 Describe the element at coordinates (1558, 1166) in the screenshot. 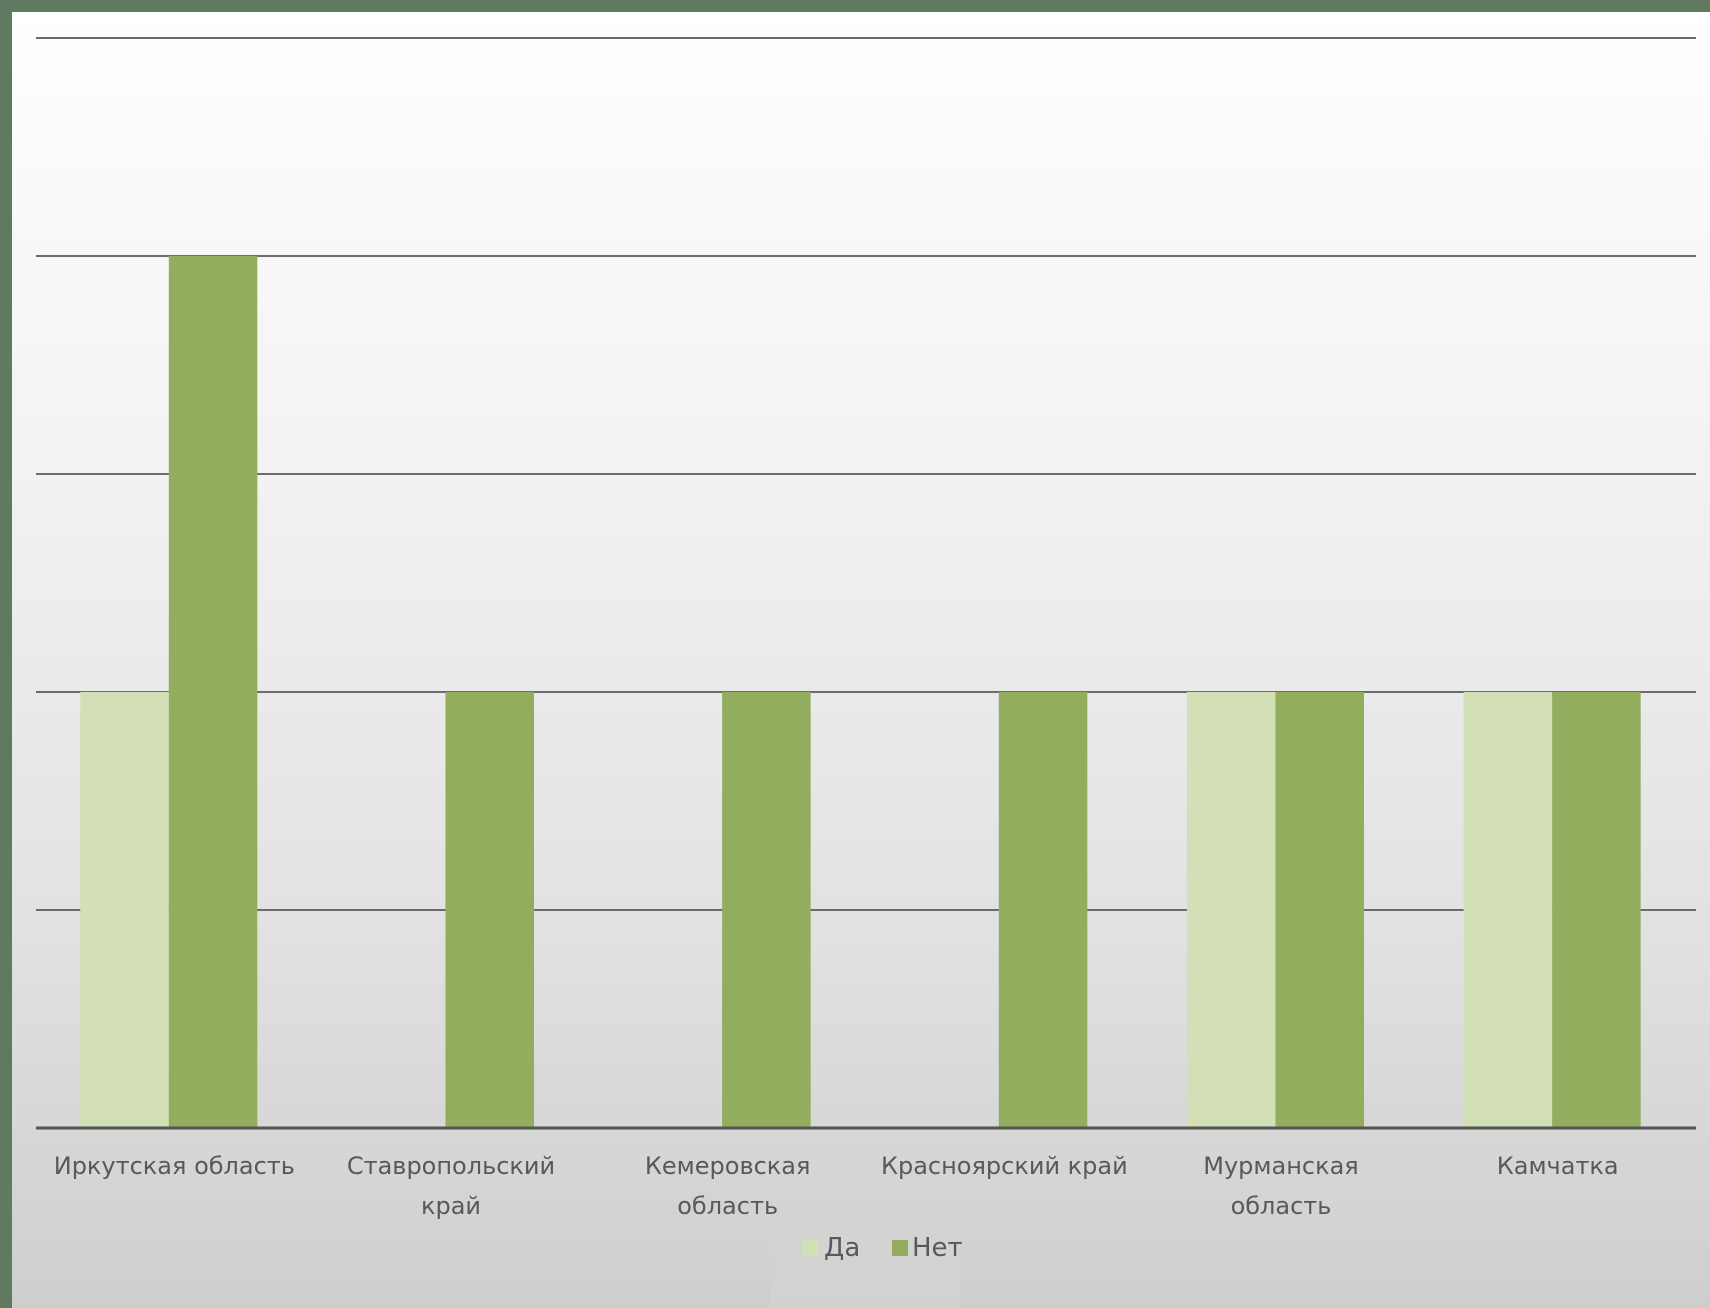

I see `x-tick-label: Камчатка` at that location.